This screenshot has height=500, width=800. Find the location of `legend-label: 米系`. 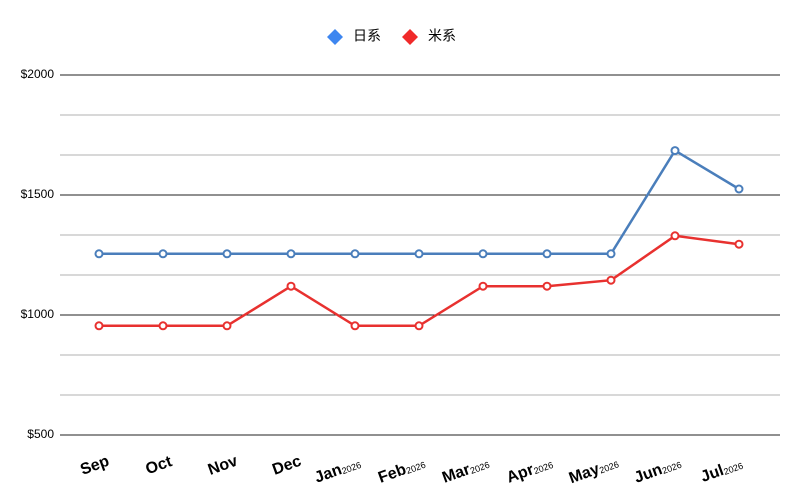

legend-label: 米系 is located at coordinates (442, 36).